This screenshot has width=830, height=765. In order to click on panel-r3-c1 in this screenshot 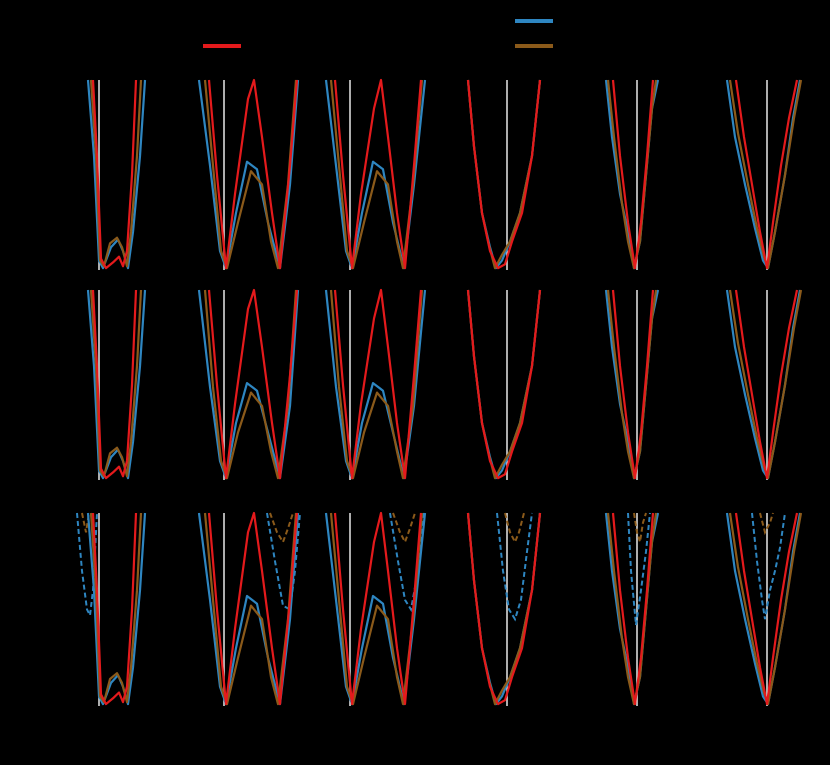, I will do `click(111, 609)`.